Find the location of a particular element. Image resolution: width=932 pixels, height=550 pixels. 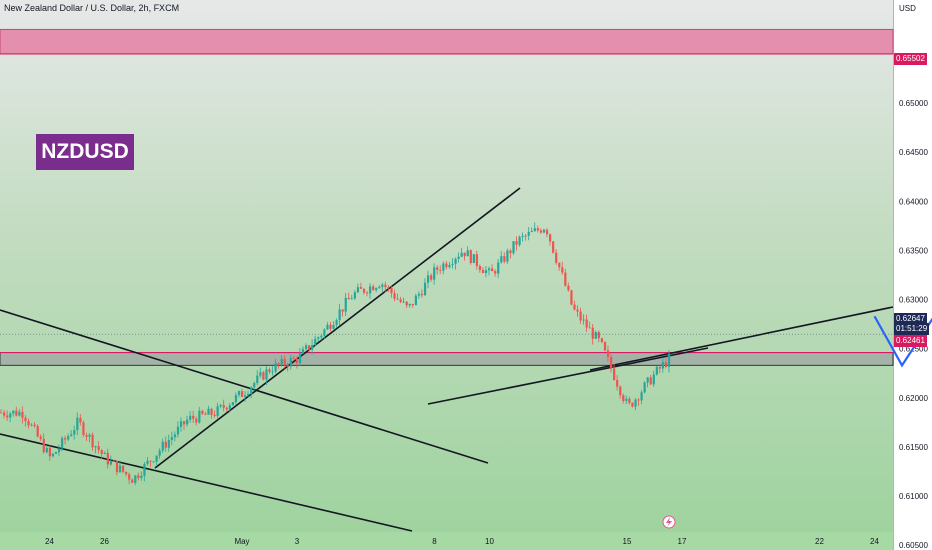

support-zone is located at coordinates (447, 359).